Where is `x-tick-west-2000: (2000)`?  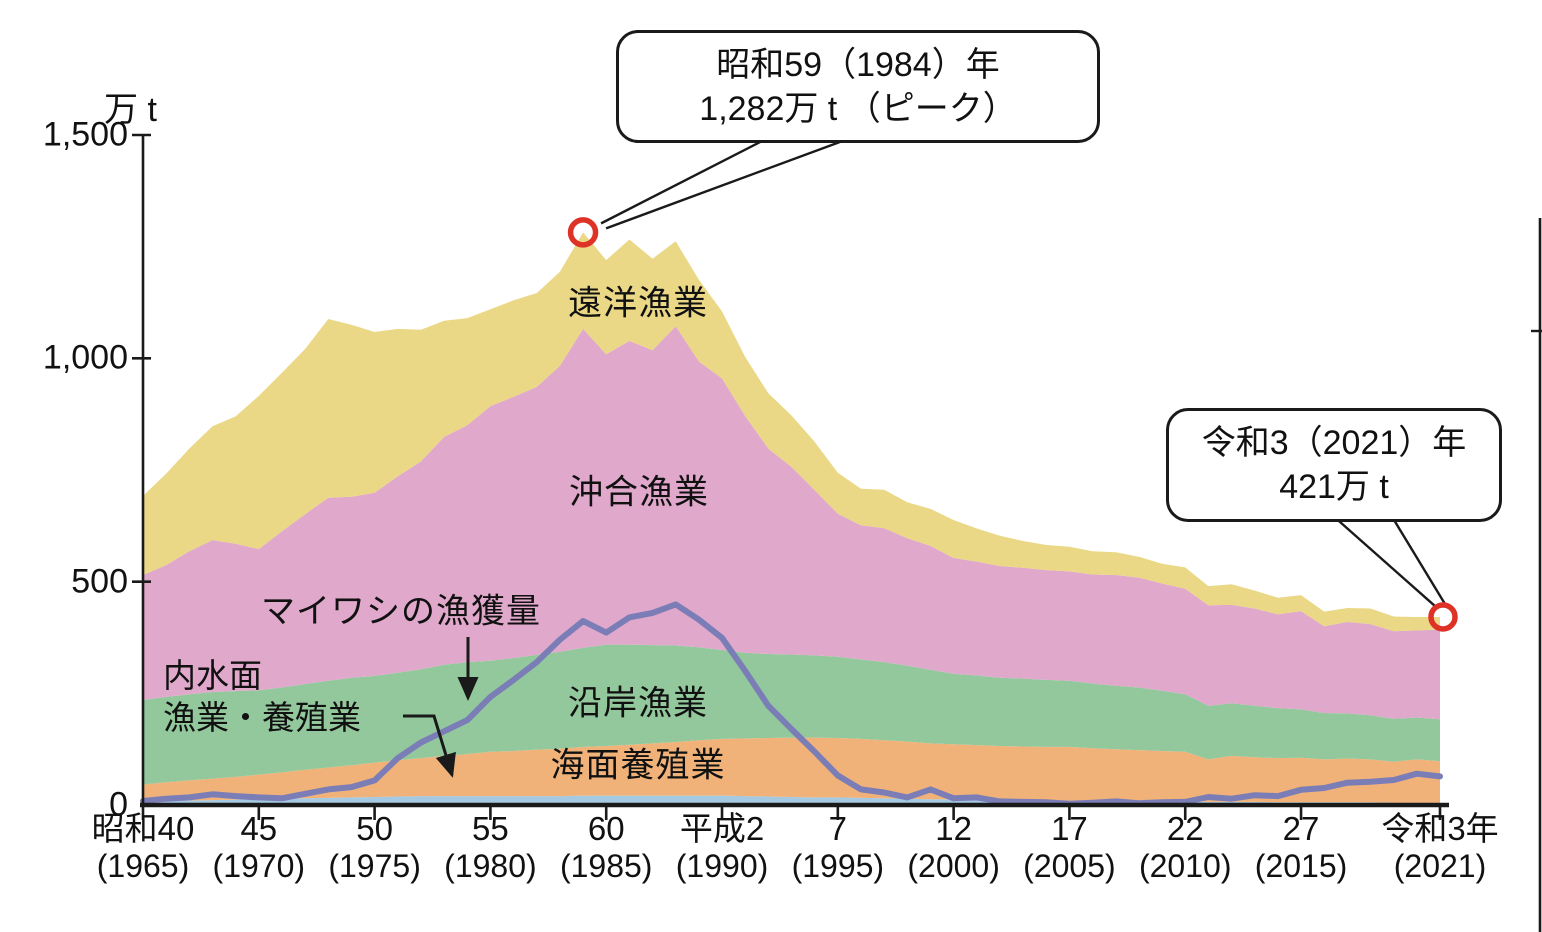 x-tick-west-2000: (2000) is located at coordinates (953, 866).